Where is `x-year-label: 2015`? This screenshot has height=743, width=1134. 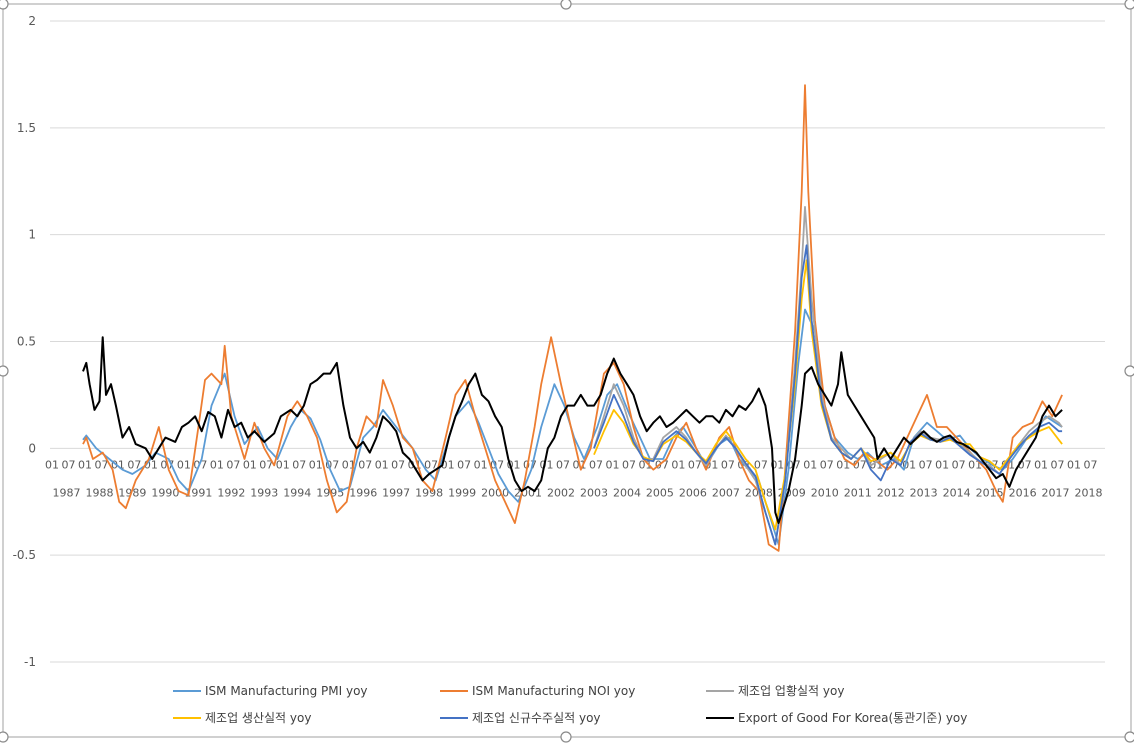 x-year-label: 2015 is located at coordinates (990, 492).